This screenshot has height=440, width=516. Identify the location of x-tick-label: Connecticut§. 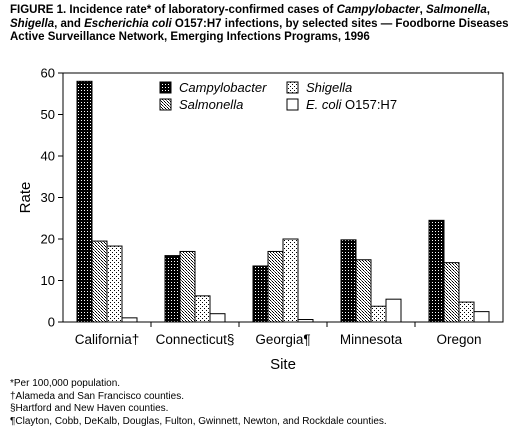
(195, 339).